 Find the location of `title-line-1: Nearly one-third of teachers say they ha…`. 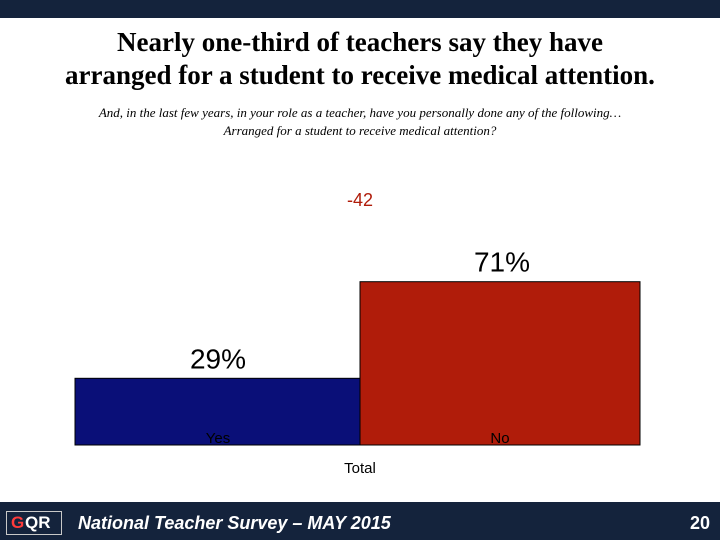

title-line-1: Nearly one-third of teachers say they ha… is located at coordinates (360, 42).